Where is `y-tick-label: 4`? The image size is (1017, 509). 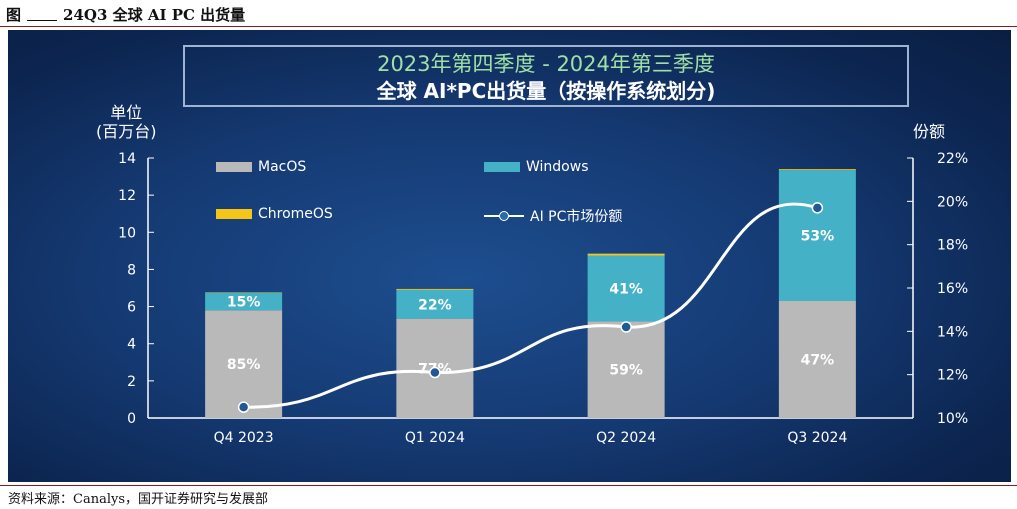
y-tick-label: 4 is located at coordinates (131, 345).